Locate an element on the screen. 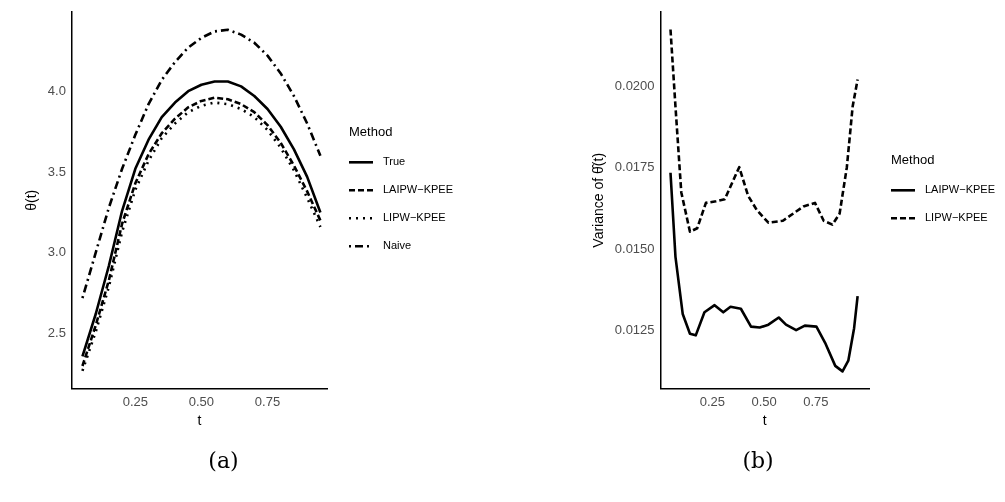 The height and width of the screenshot is (502, 1005). y-tick-label: 3.0 is located at coordinates (56, 252).